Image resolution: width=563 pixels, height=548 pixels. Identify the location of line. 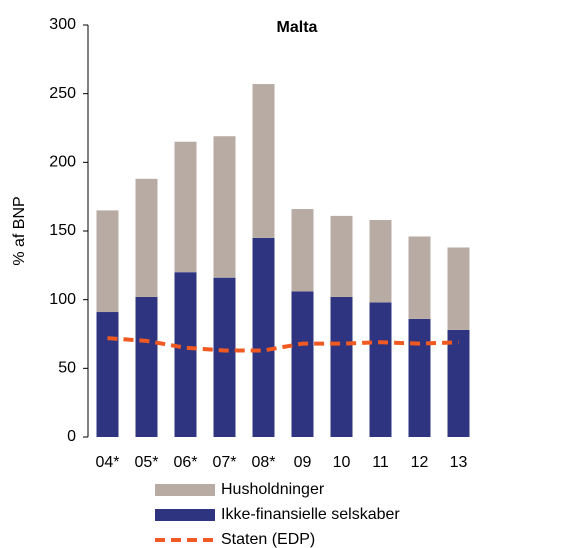
(283, 344).